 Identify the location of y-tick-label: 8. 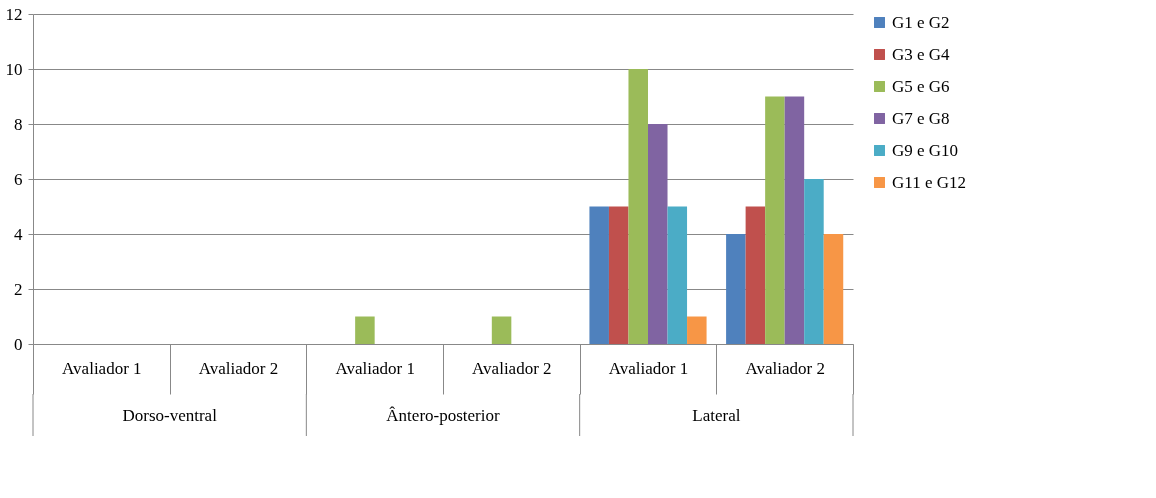
(18, 124).